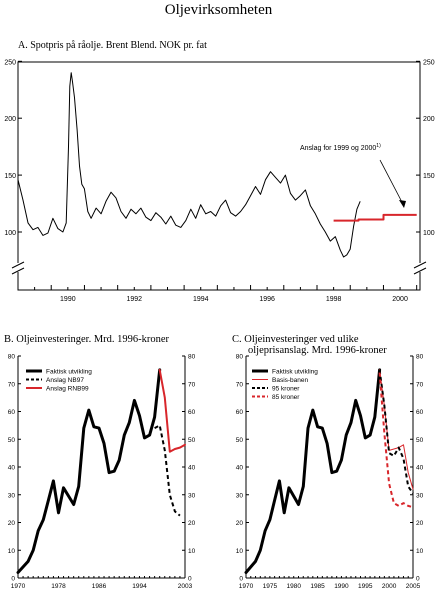 This screenshot has height=596, width=437. I want to click on chart-b-ytick-label-right: 0, so click(190, 579).